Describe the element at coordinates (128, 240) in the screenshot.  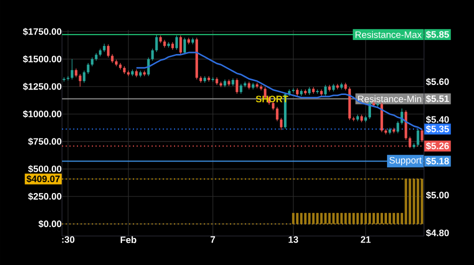
I see `x-tick-label: Feb` at that location.